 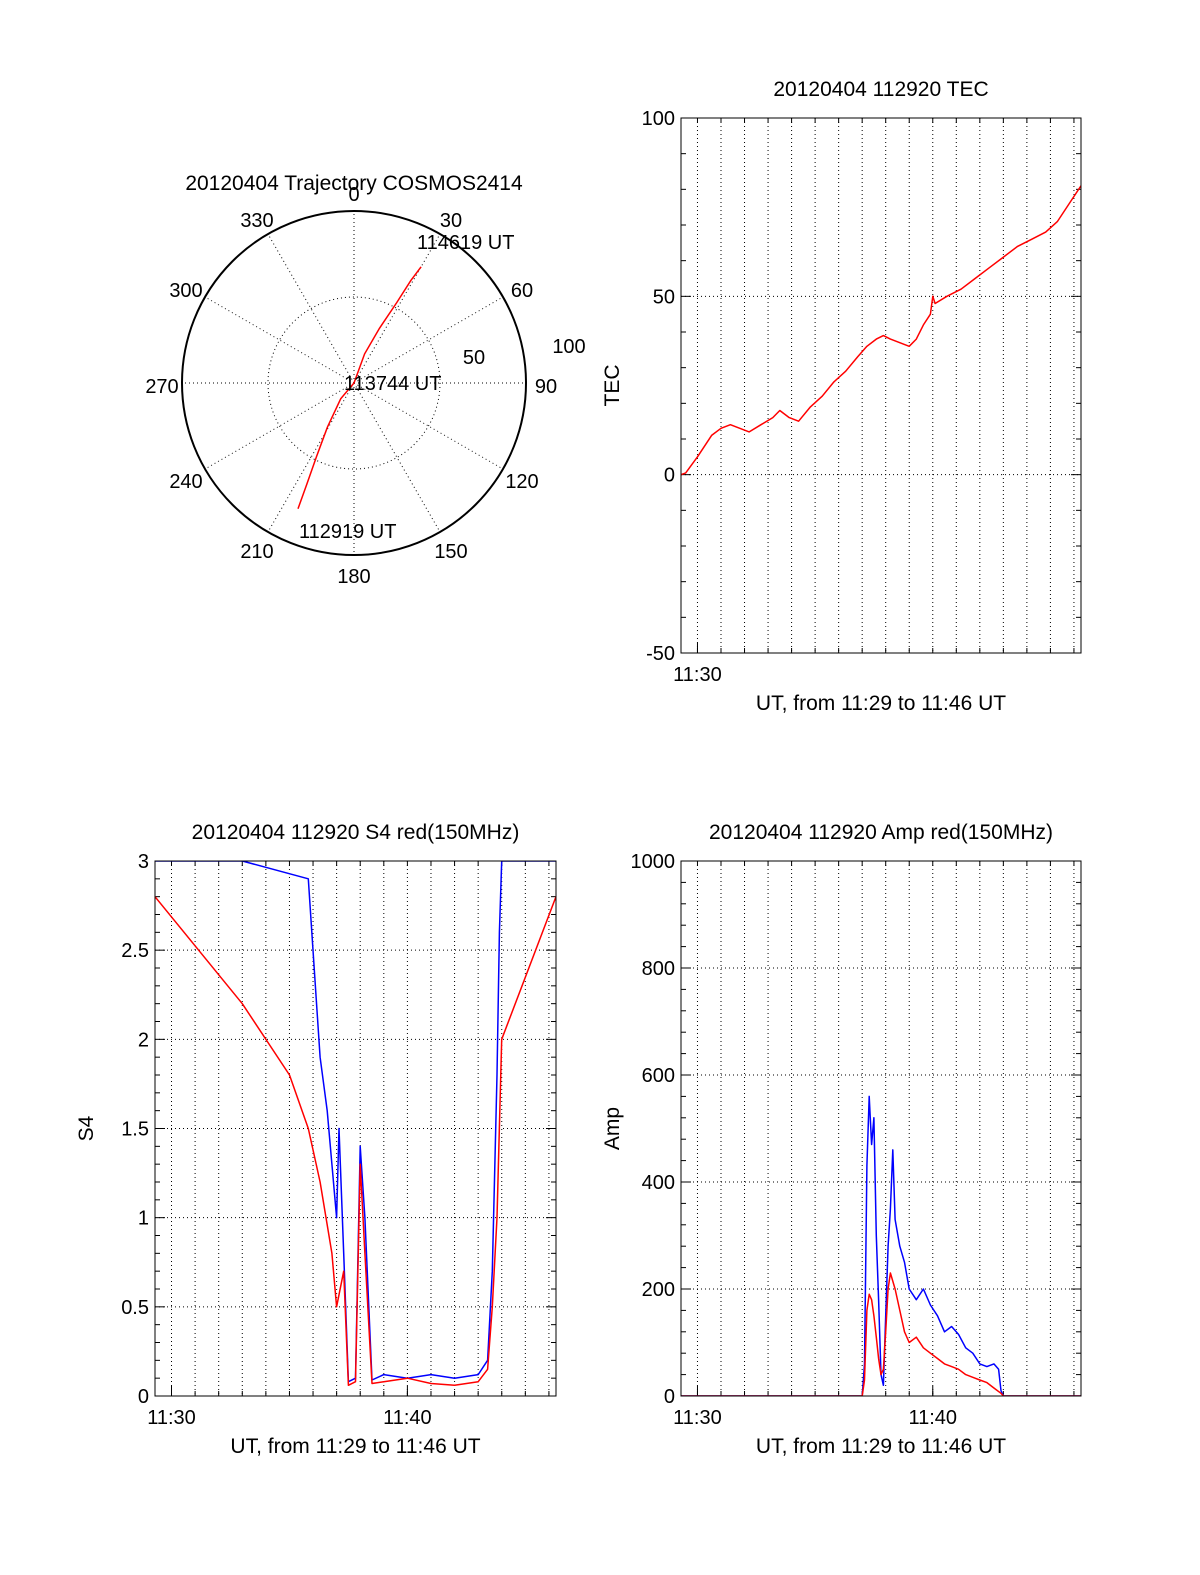 I want to click on polar-angle-label: 90, so click(x=546, y=387).